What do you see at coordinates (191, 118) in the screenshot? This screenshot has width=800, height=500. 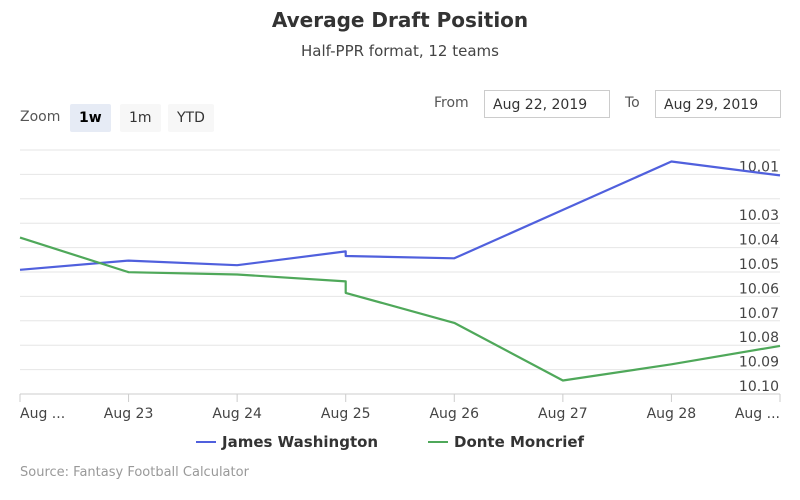 I see `zoom-ytd-button: YTD` at bounding box center [191, 118].